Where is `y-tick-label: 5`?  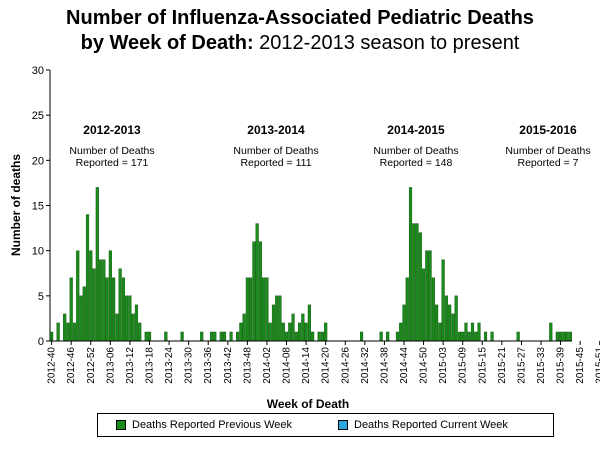
y-tick-label: 5 is located at coordinates (41, 297).